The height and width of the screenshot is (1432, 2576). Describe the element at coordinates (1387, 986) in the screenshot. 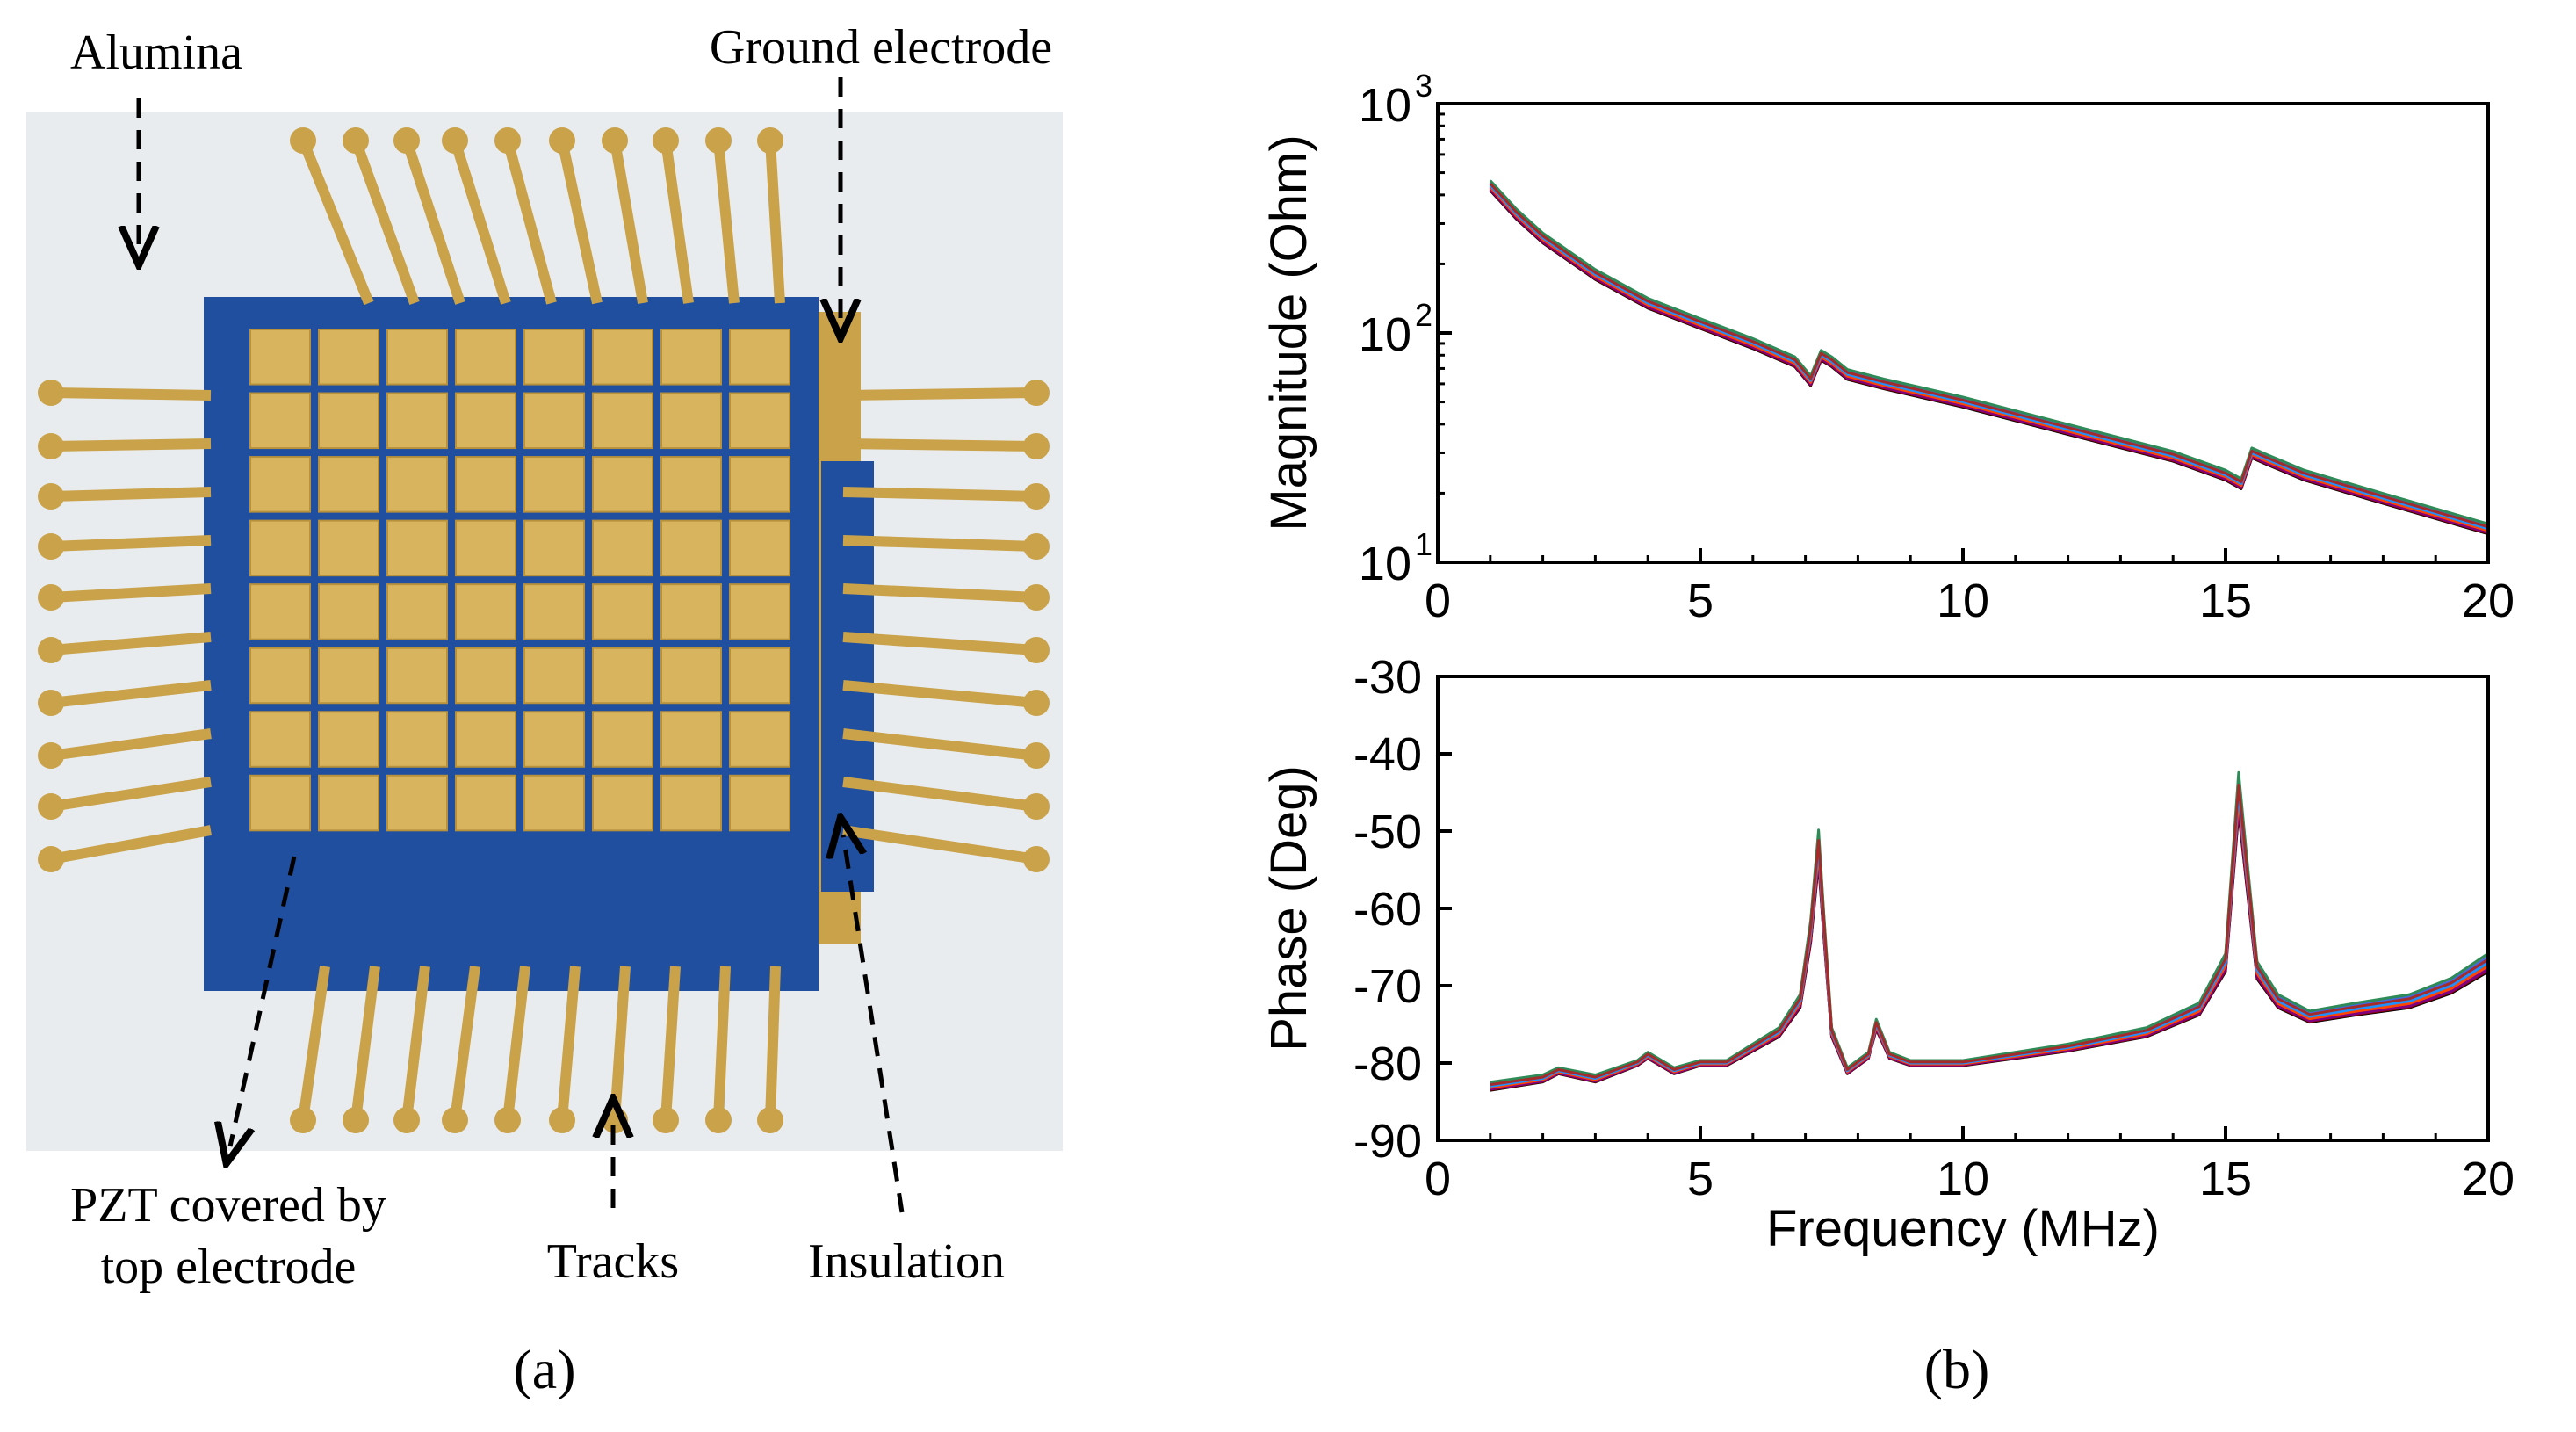

I see `y-tick-label: -70` at that location.